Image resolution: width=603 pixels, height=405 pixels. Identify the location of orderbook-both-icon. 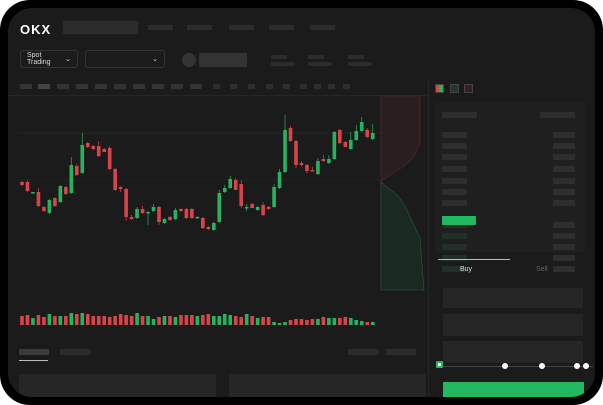
(439, 88).